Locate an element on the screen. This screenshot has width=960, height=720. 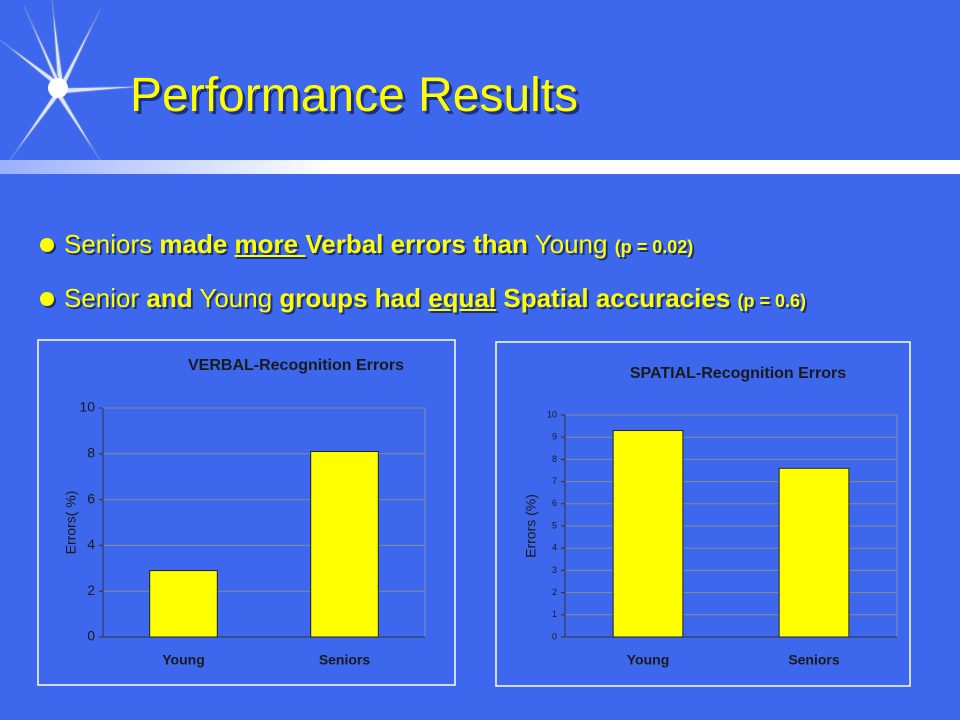
slide-title: Performance Results is located at coordinates (354, 95).